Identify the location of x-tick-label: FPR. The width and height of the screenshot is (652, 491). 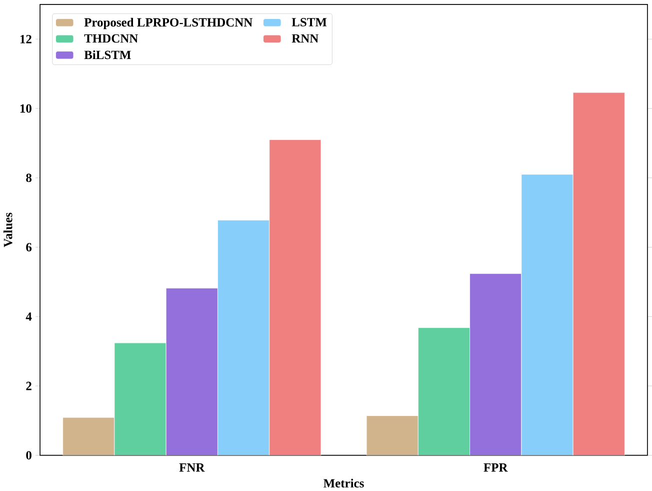
(496, 467).